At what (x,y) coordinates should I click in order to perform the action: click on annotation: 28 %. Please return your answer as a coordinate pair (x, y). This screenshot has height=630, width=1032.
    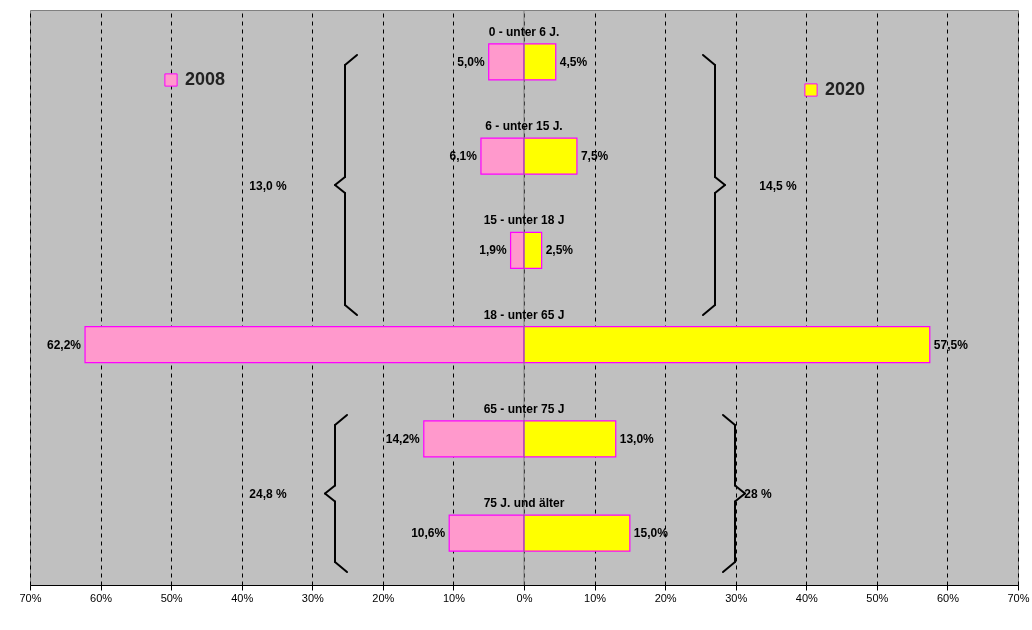
    Looking at the image, I should click on (758, 494).